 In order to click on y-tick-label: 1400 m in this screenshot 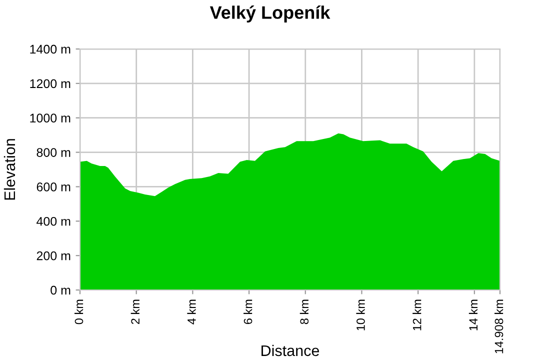, I will do `click(50, 49)`.